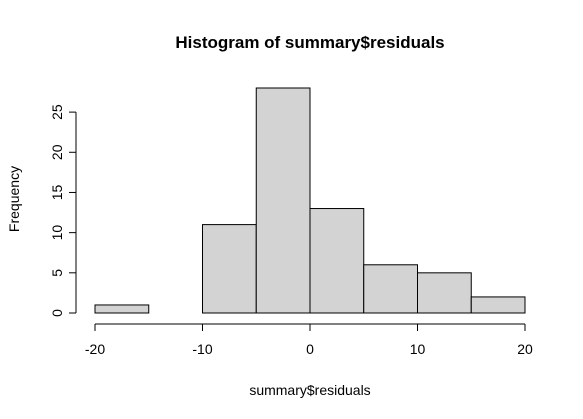  Describe the element at coordinates (418, 349) in the screenshot. I see `x-tick-label: 10` at that location.